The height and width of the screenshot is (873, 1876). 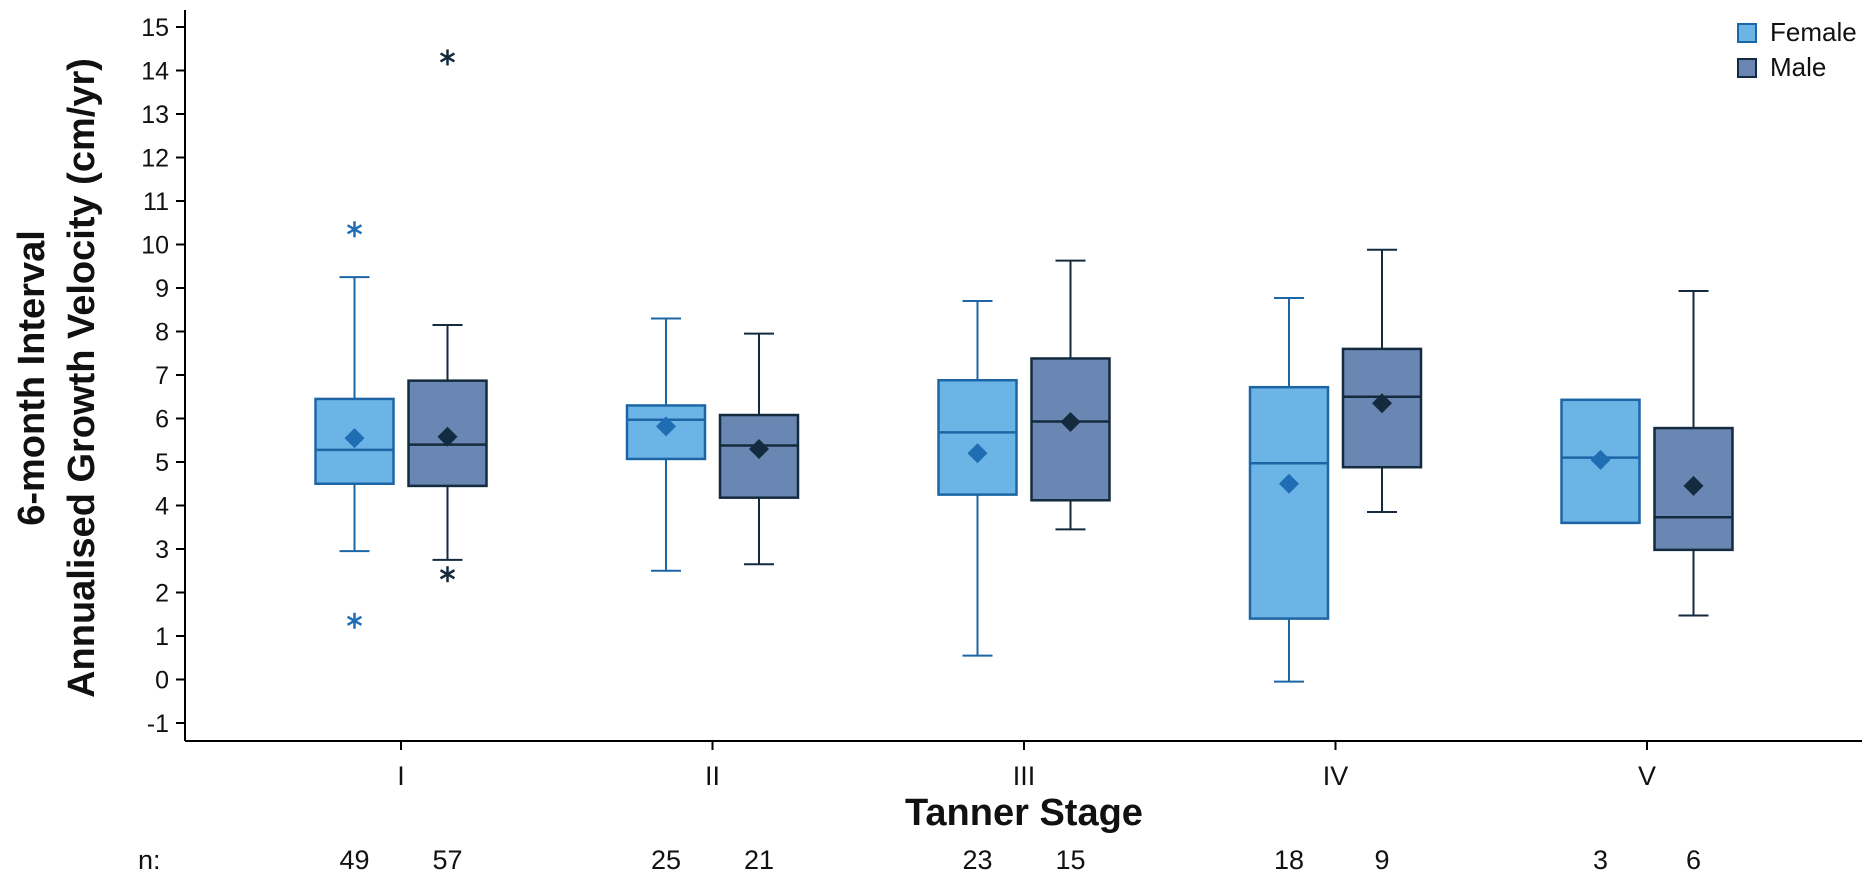 I want to click on box-male-IV, so click(x=1382, y=381).